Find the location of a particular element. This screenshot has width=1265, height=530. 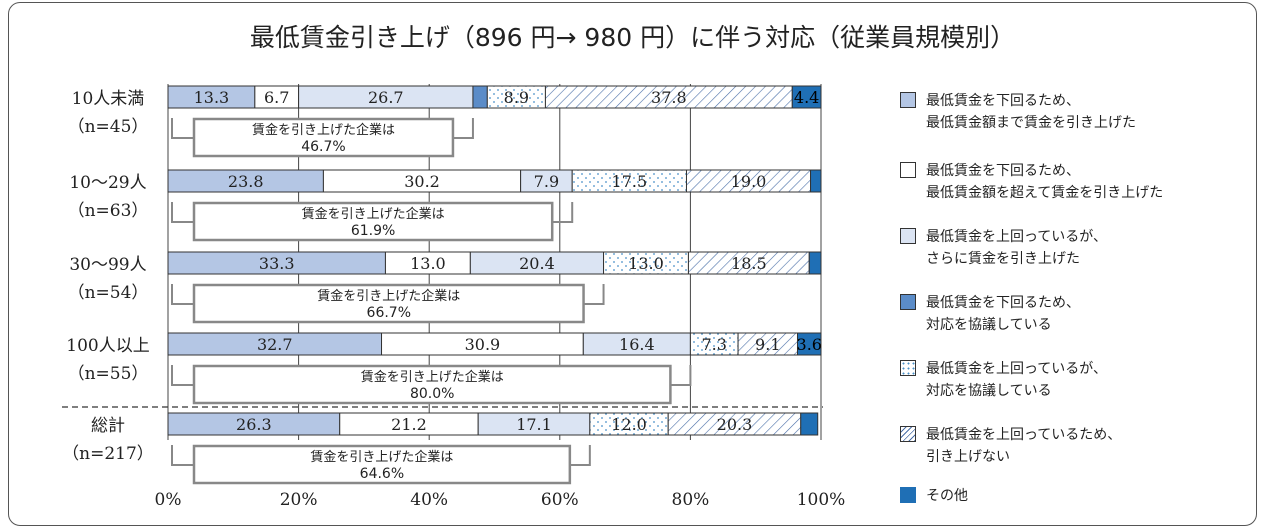

legend-item: 最低賃金を下回るため、 対応を協議している is located at coordinates (990, 314).